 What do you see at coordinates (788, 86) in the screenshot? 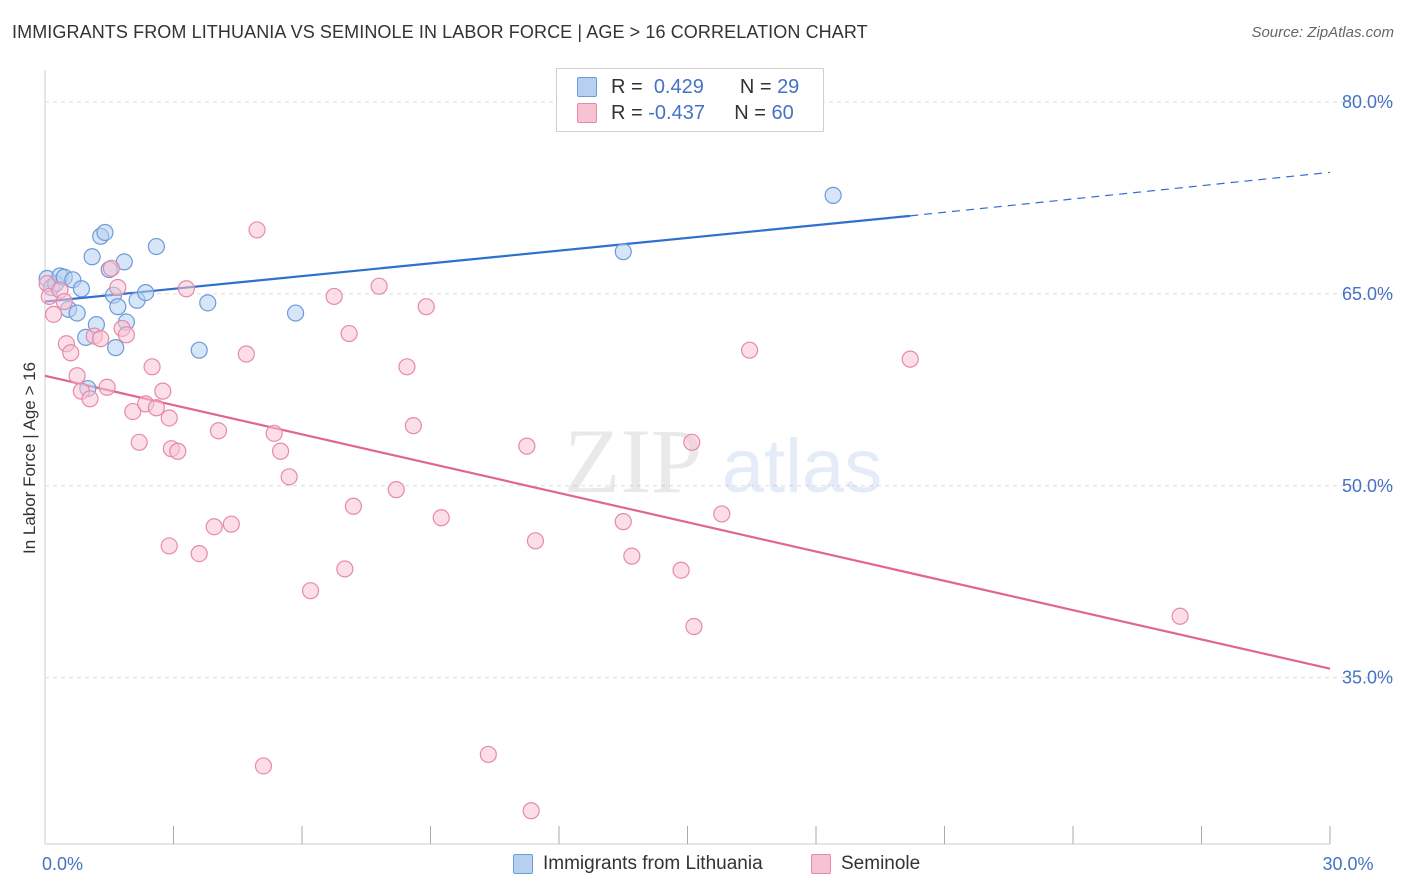
I see `legend-n-value: 29` at bounding box center [788, 86].